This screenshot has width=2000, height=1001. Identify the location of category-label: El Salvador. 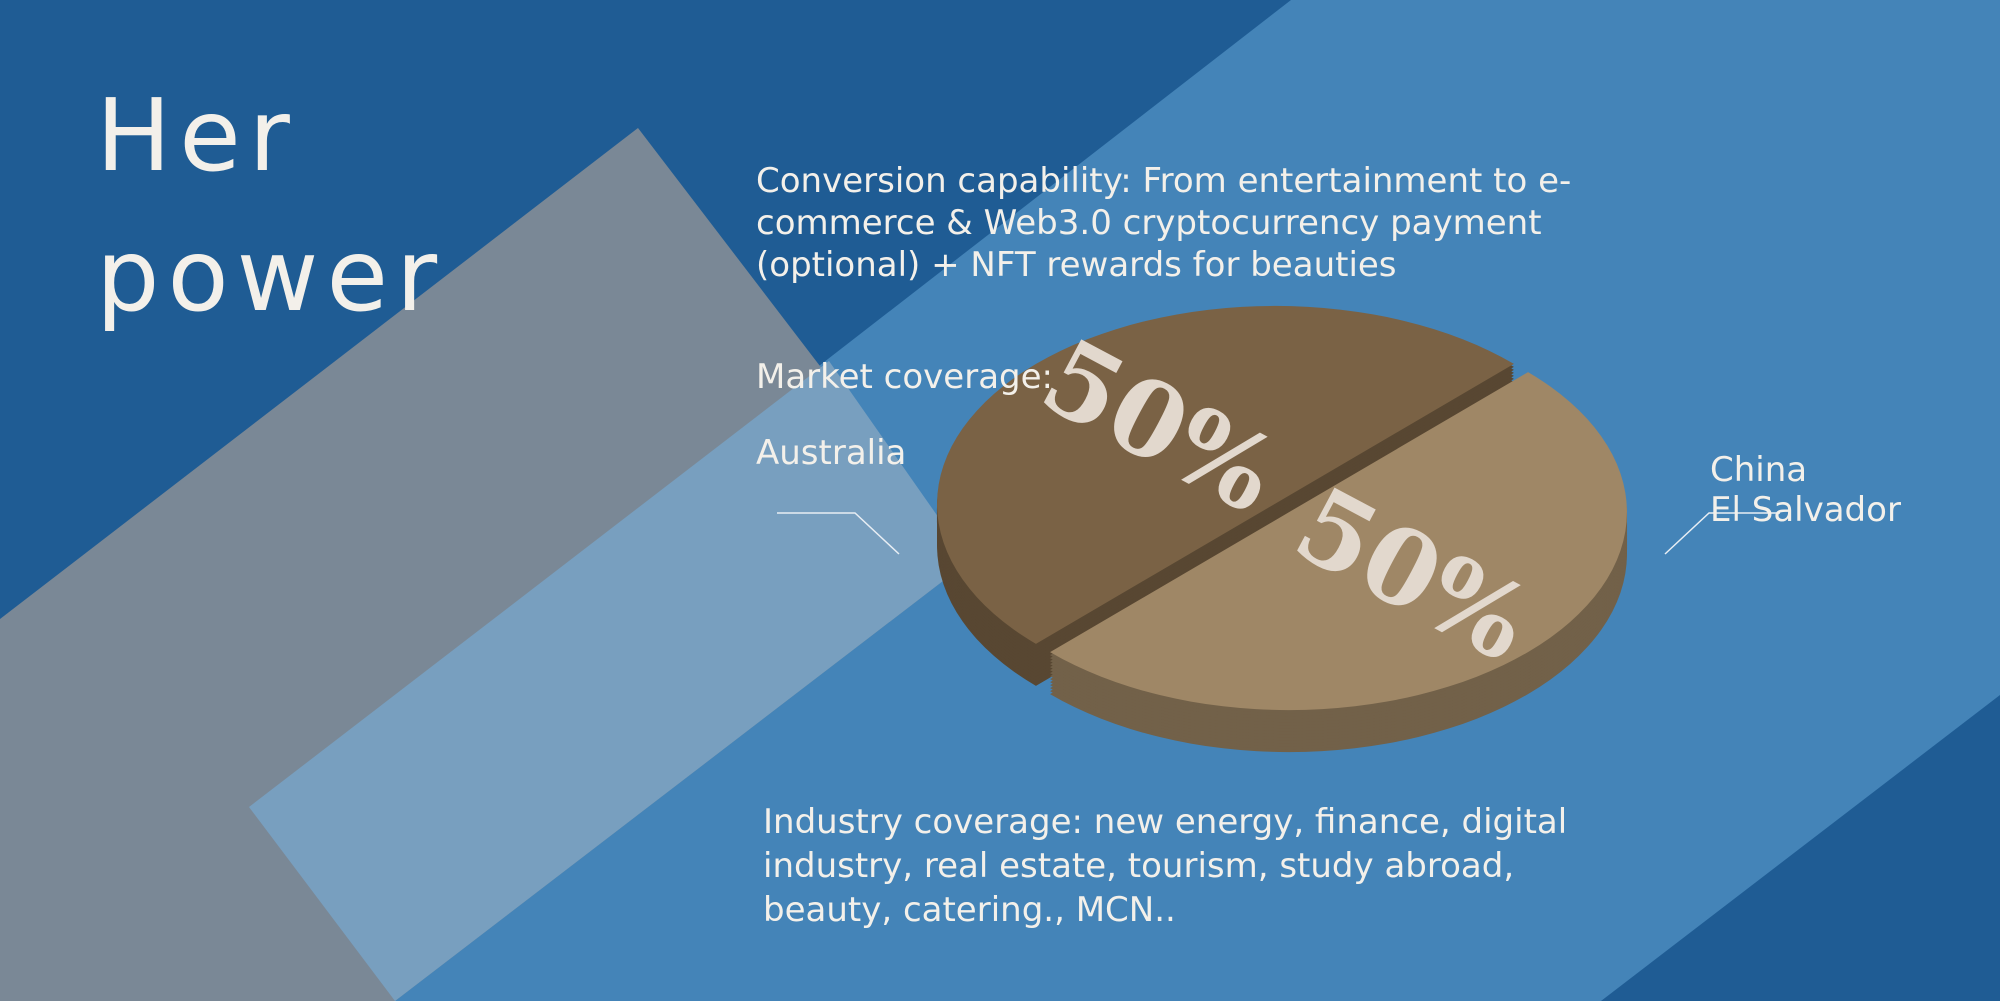
(1805, 510).